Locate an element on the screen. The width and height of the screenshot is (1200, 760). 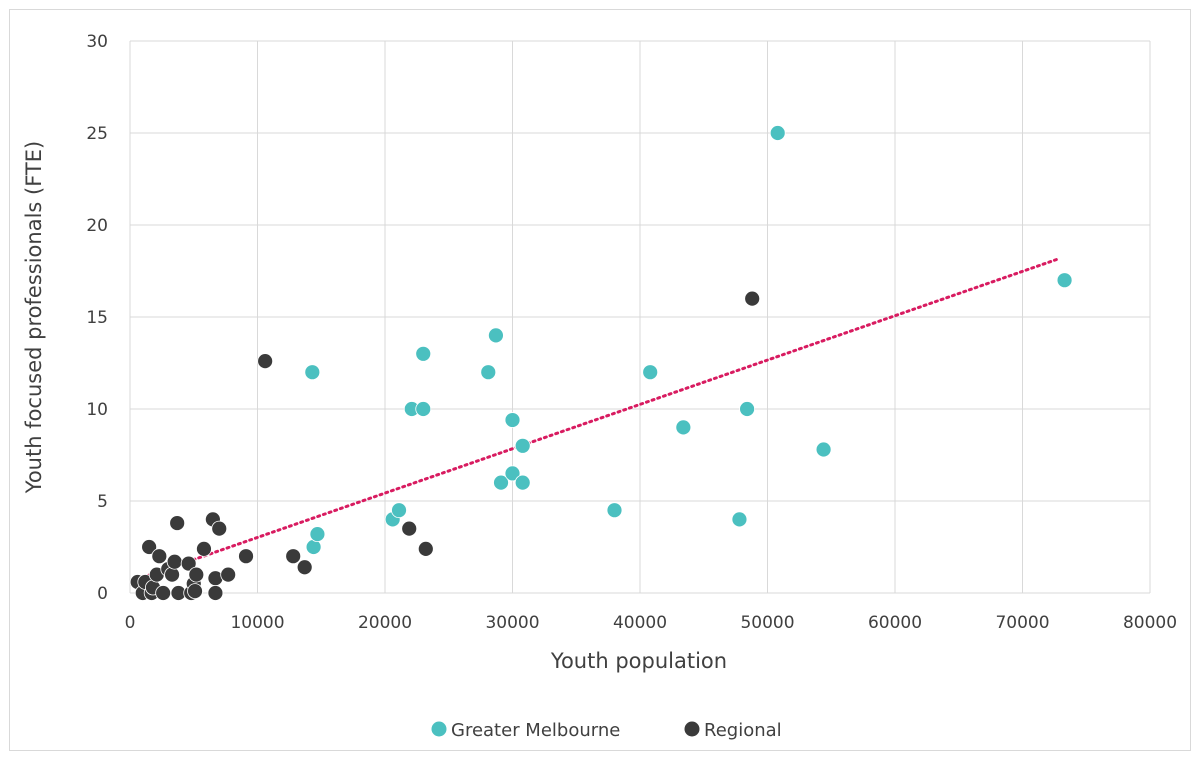
x-tick-label: 20000 is located at coordinates (385, 623).